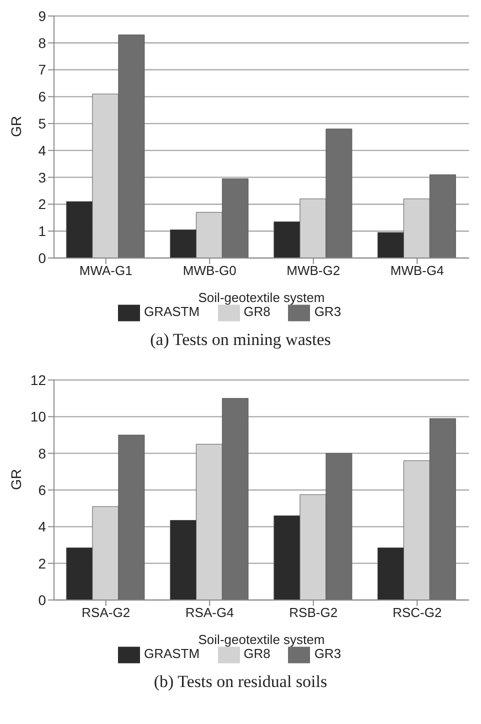 The height and width of the screenshot is (724, 481). What do you see at coordinates (313, 270) in the screenshot?
I see `x-tick-label: MWB-G2` at bounding box center [313, 270].